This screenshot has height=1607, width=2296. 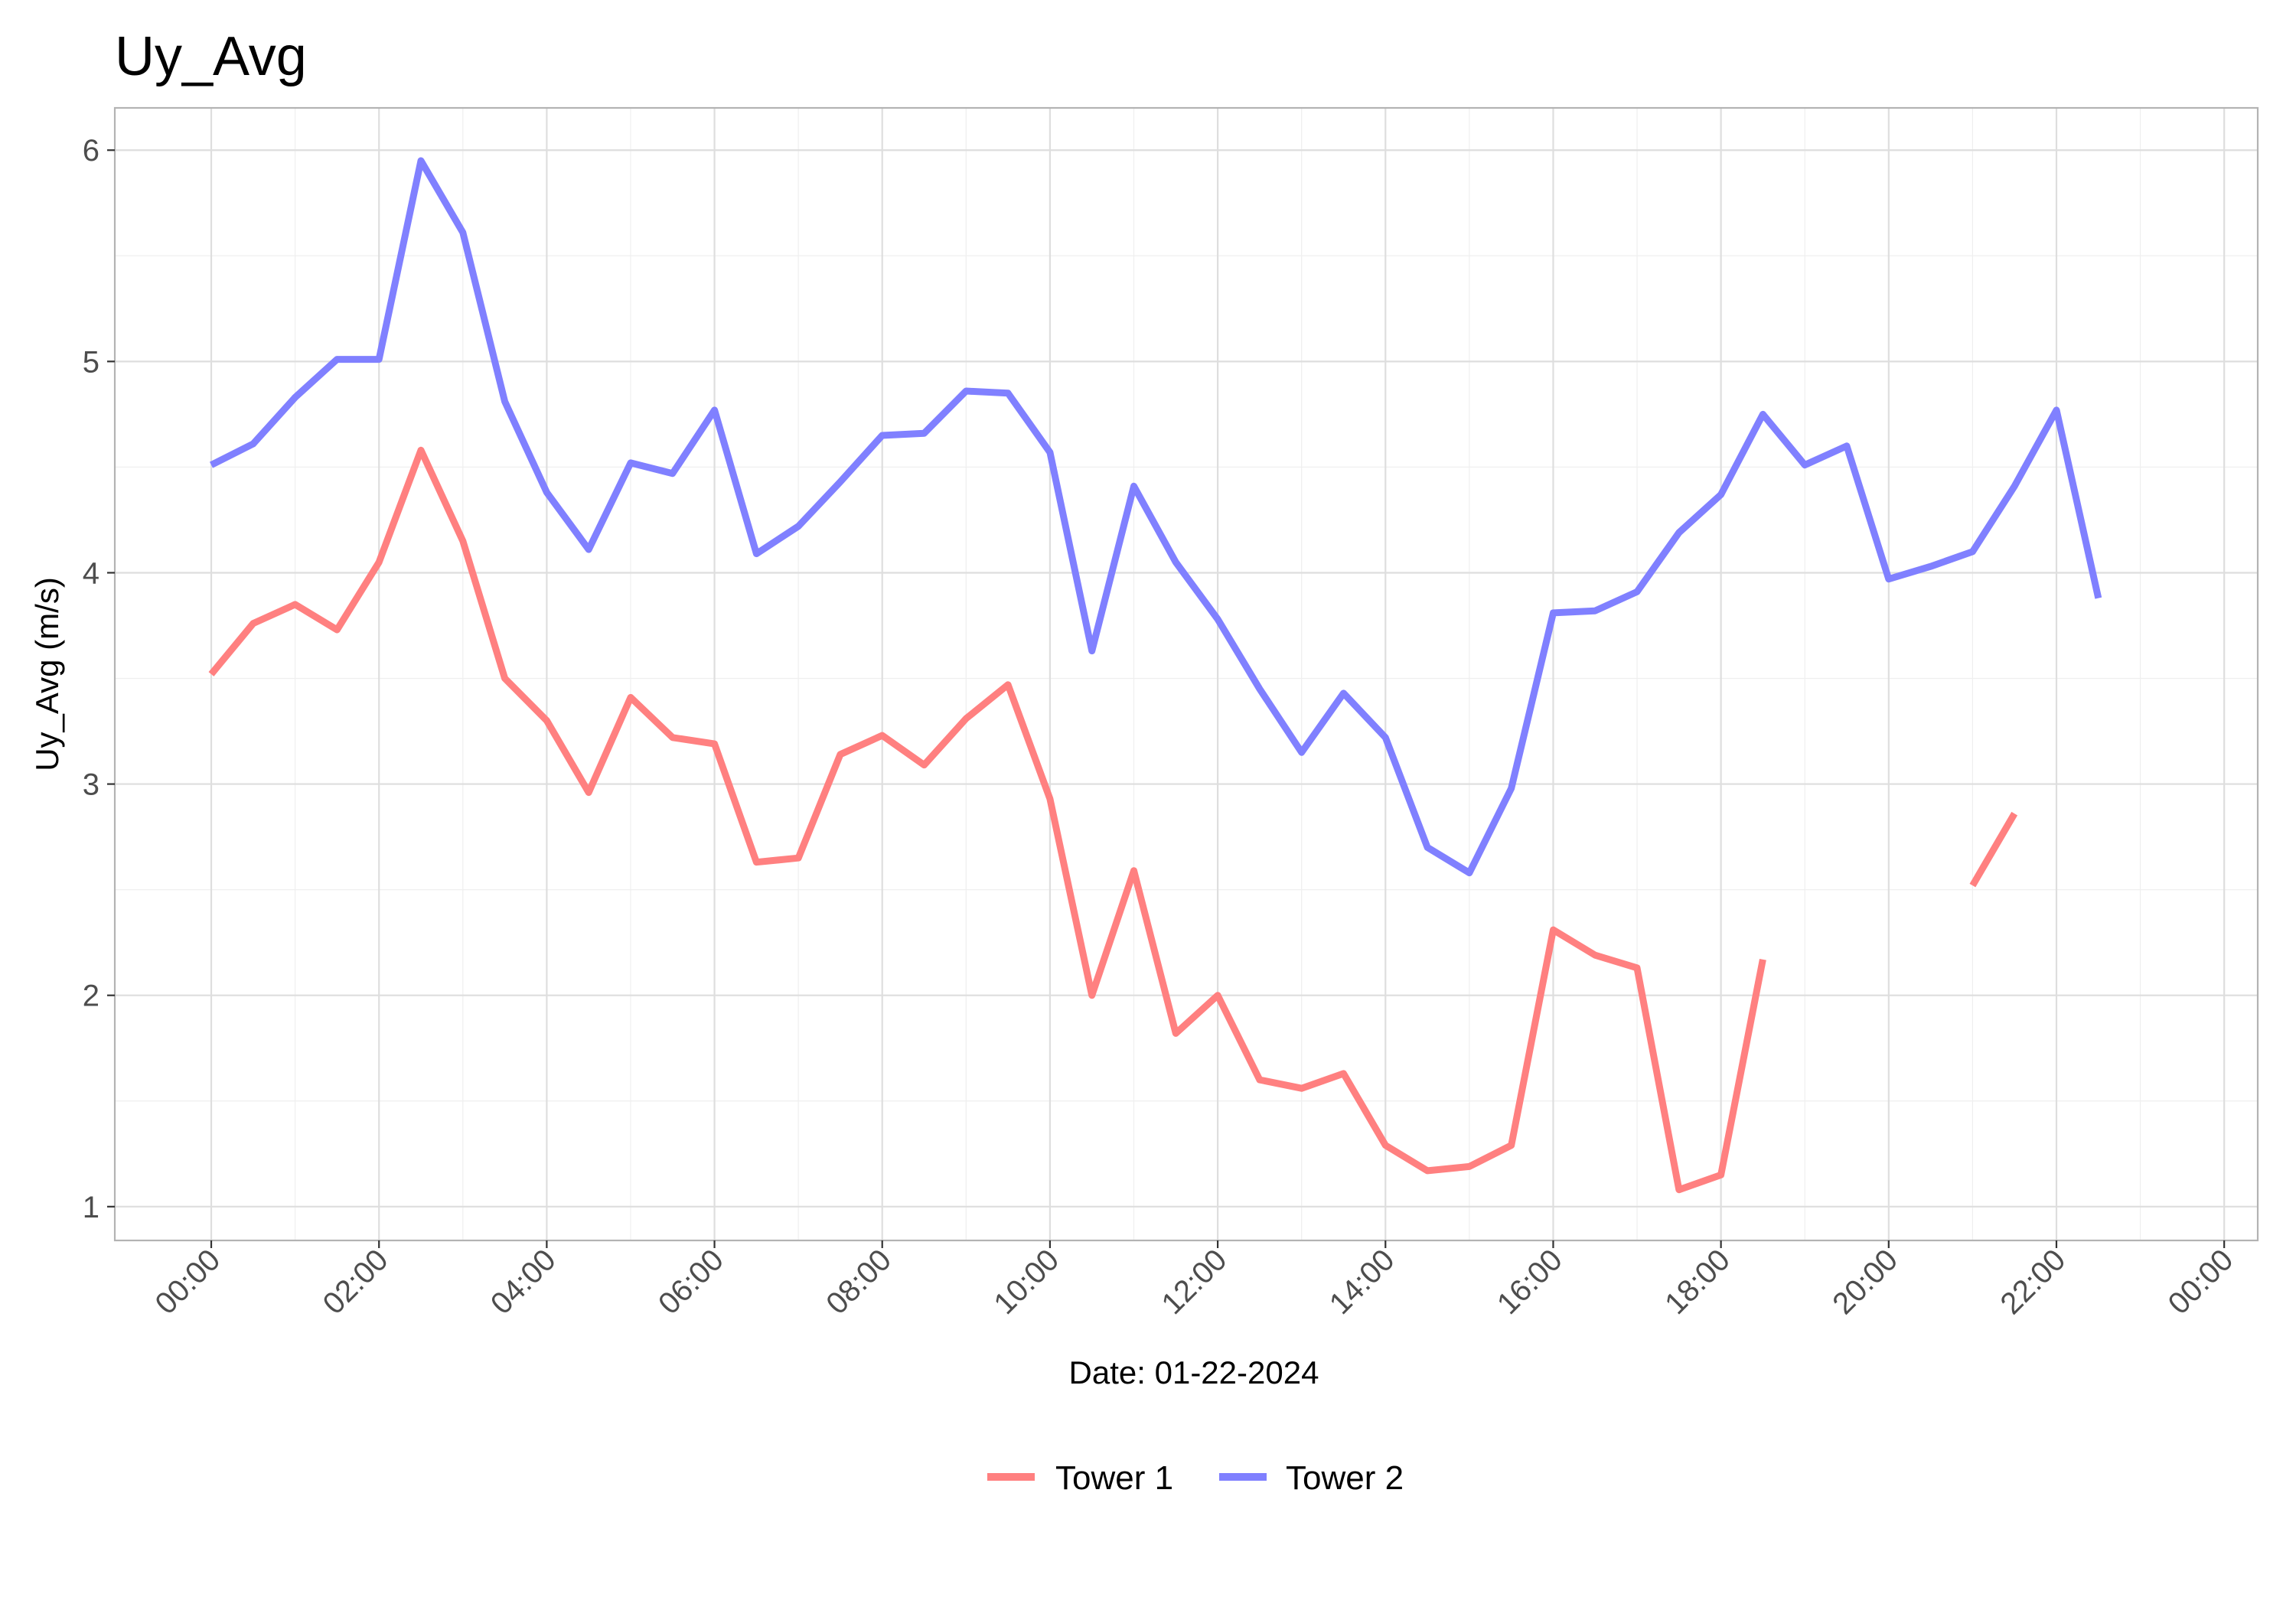 I want to click on legend-label-tower-1: Tower 1, so click(x=1114, y=1478).